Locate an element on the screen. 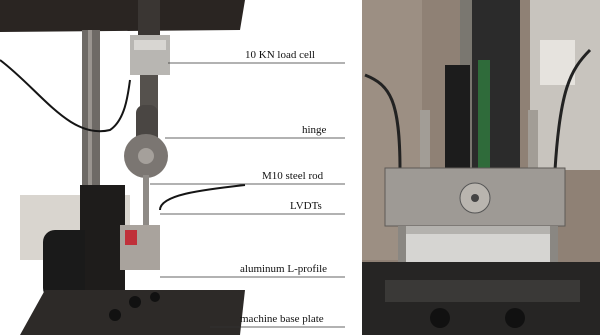 The height and width of the screenshot is (335, 600). label: M10 steel rod is located at coordinates (293, 176).